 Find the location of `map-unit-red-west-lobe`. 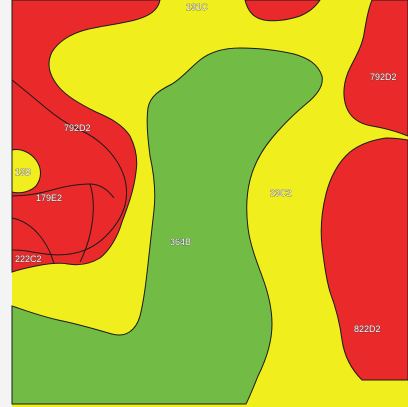

map-unit-red-west-lobe is located at coordinates (69, 167).